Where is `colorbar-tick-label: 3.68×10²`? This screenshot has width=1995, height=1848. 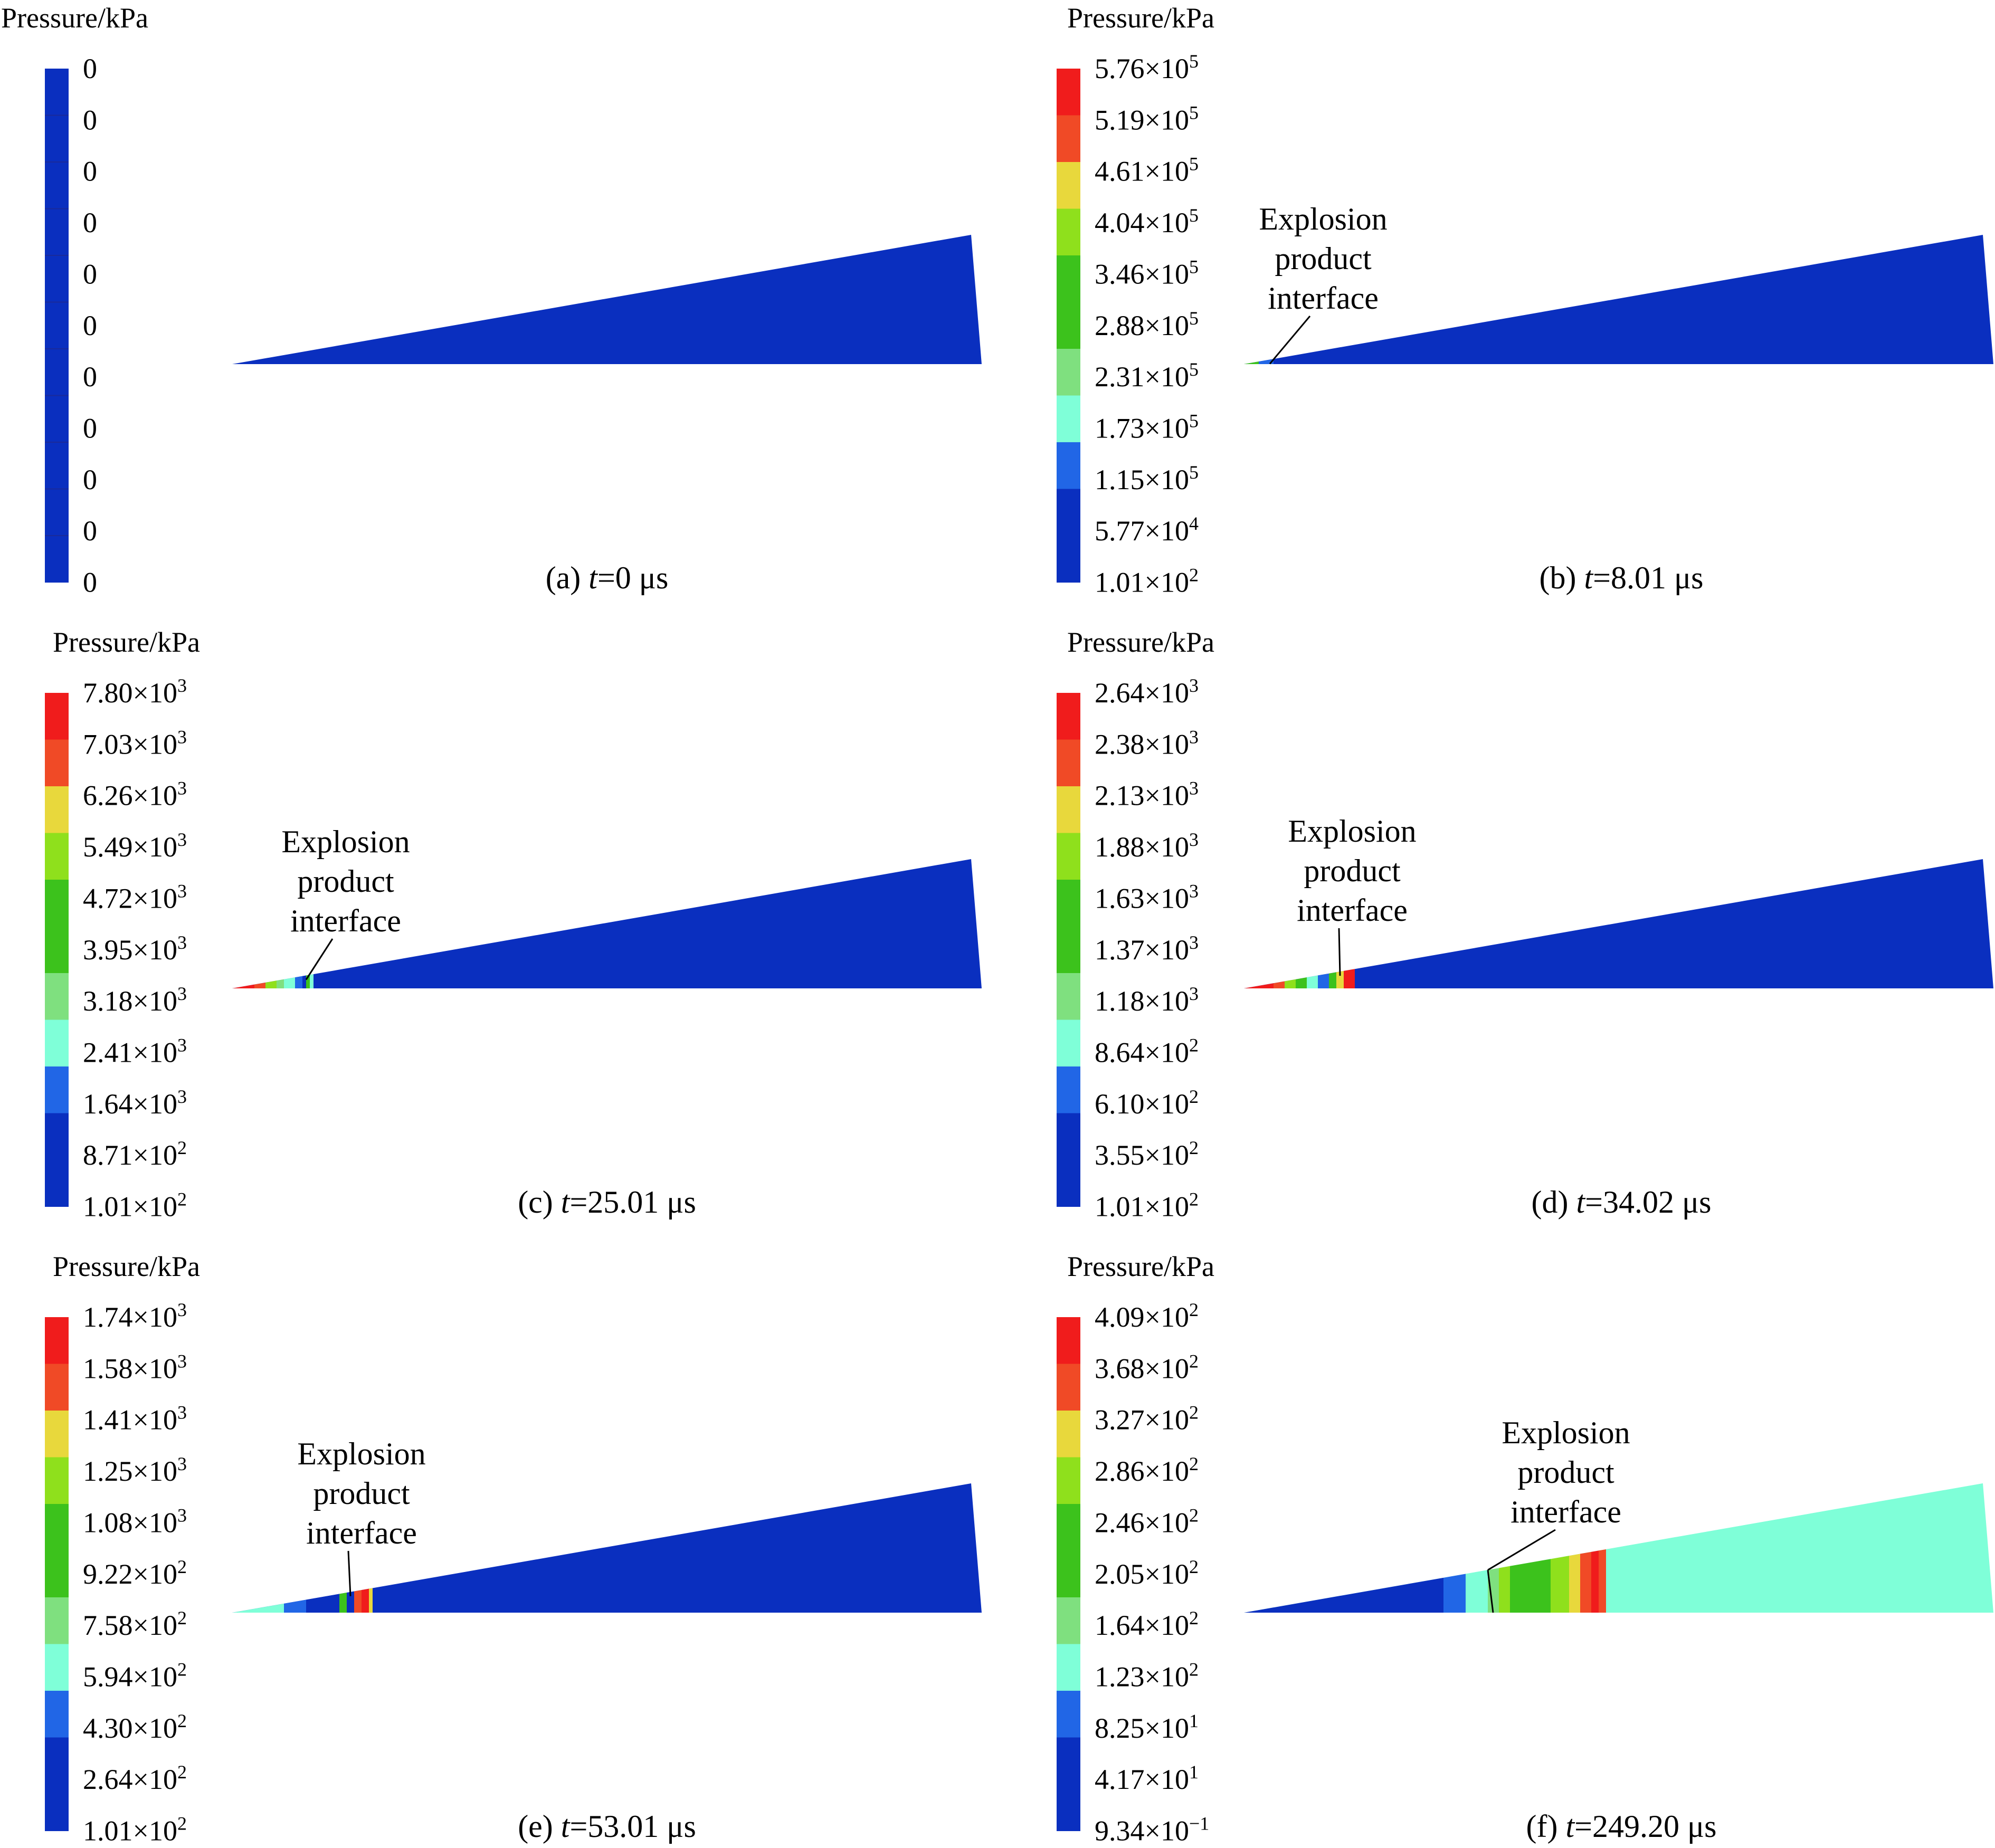 colorbar-tick-label: 3.68×10² is located at coordinates (1147, 1367).